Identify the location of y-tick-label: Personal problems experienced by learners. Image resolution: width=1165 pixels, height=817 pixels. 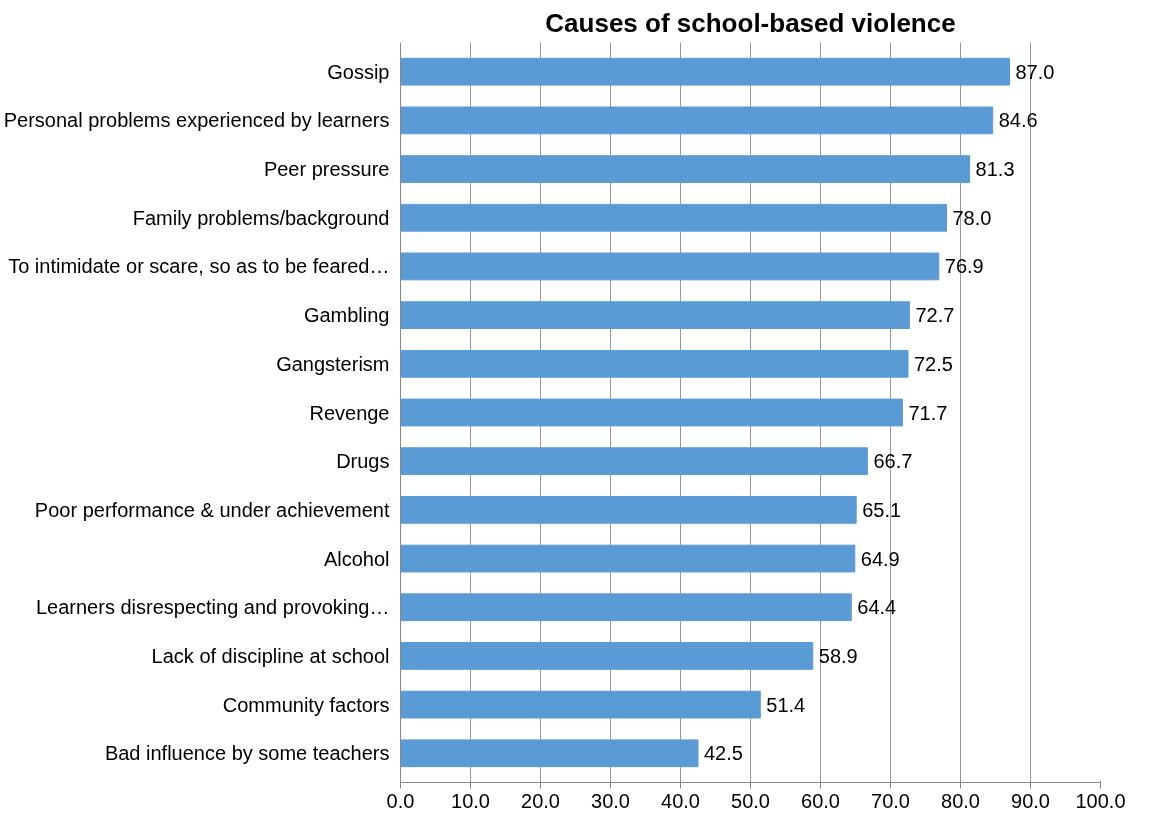
(196, 120).